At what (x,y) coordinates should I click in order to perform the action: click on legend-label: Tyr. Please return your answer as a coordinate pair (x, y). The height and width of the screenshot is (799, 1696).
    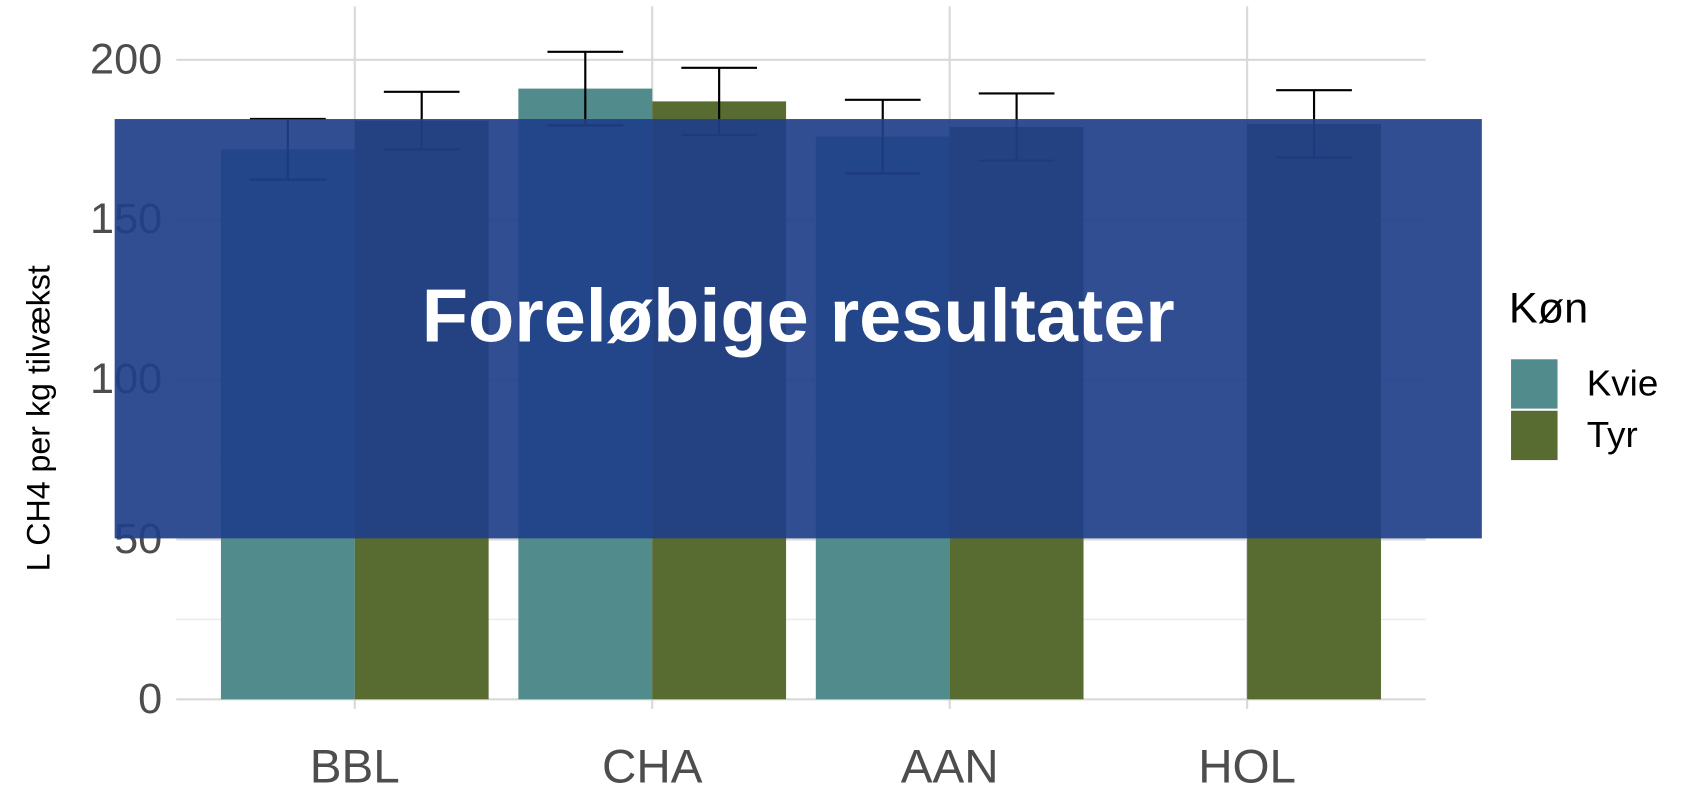
    Looking at the image, I should click on (1612, 434).